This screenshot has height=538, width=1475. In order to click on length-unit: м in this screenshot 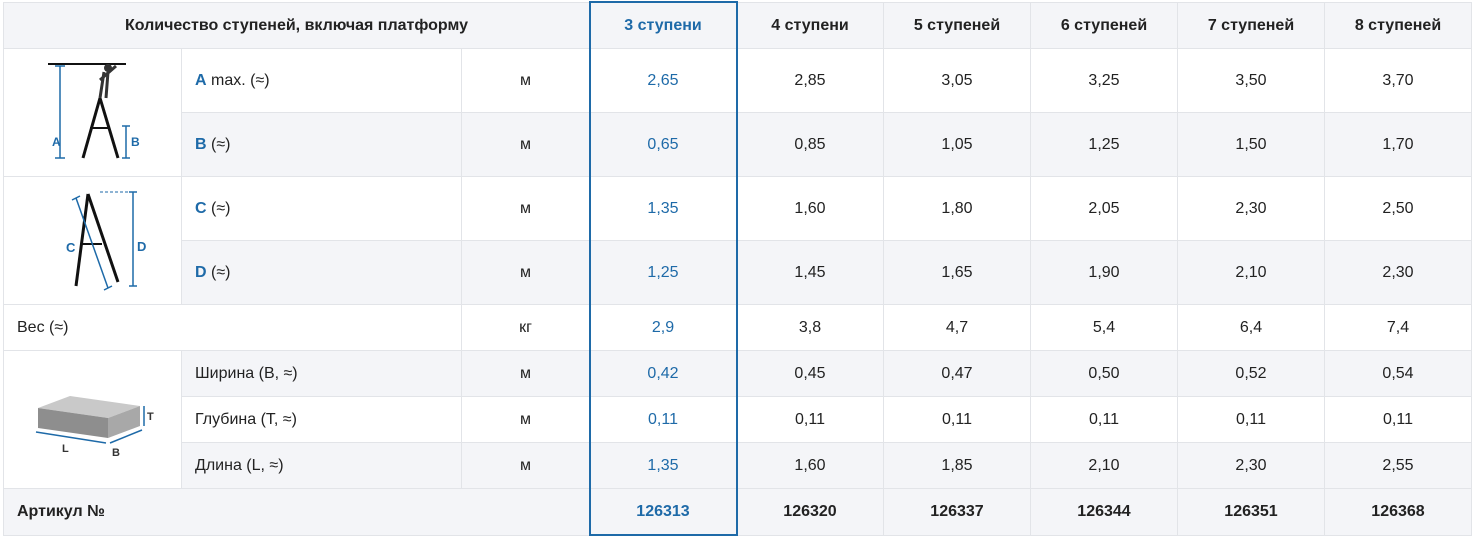, I will do `click(525, 465)`.